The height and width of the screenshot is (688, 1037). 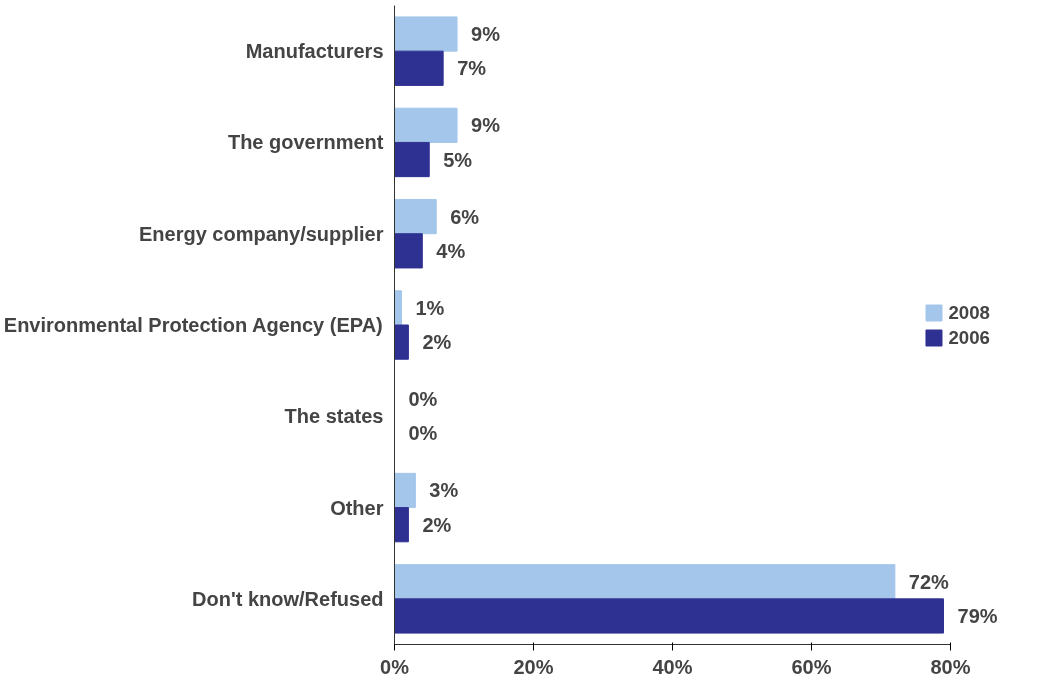 I want to click on data-label: 1%, so click(x=430, y=307).